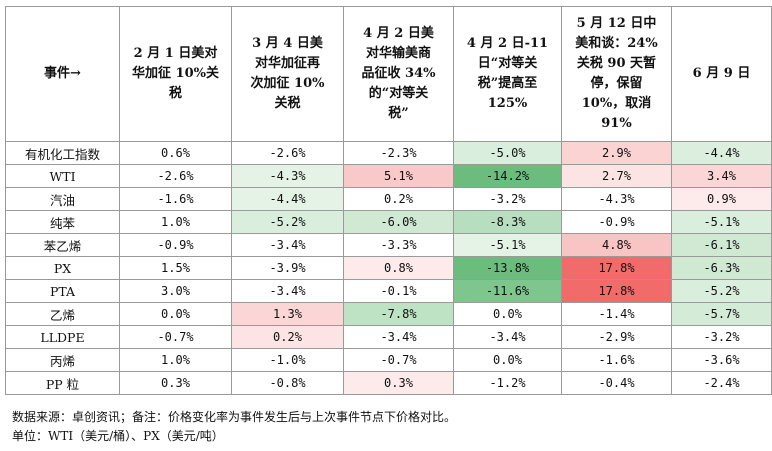  Describe the element at coordinates (398, 314) in the screenshot. I see `value-cell: -7.8%` at that location.